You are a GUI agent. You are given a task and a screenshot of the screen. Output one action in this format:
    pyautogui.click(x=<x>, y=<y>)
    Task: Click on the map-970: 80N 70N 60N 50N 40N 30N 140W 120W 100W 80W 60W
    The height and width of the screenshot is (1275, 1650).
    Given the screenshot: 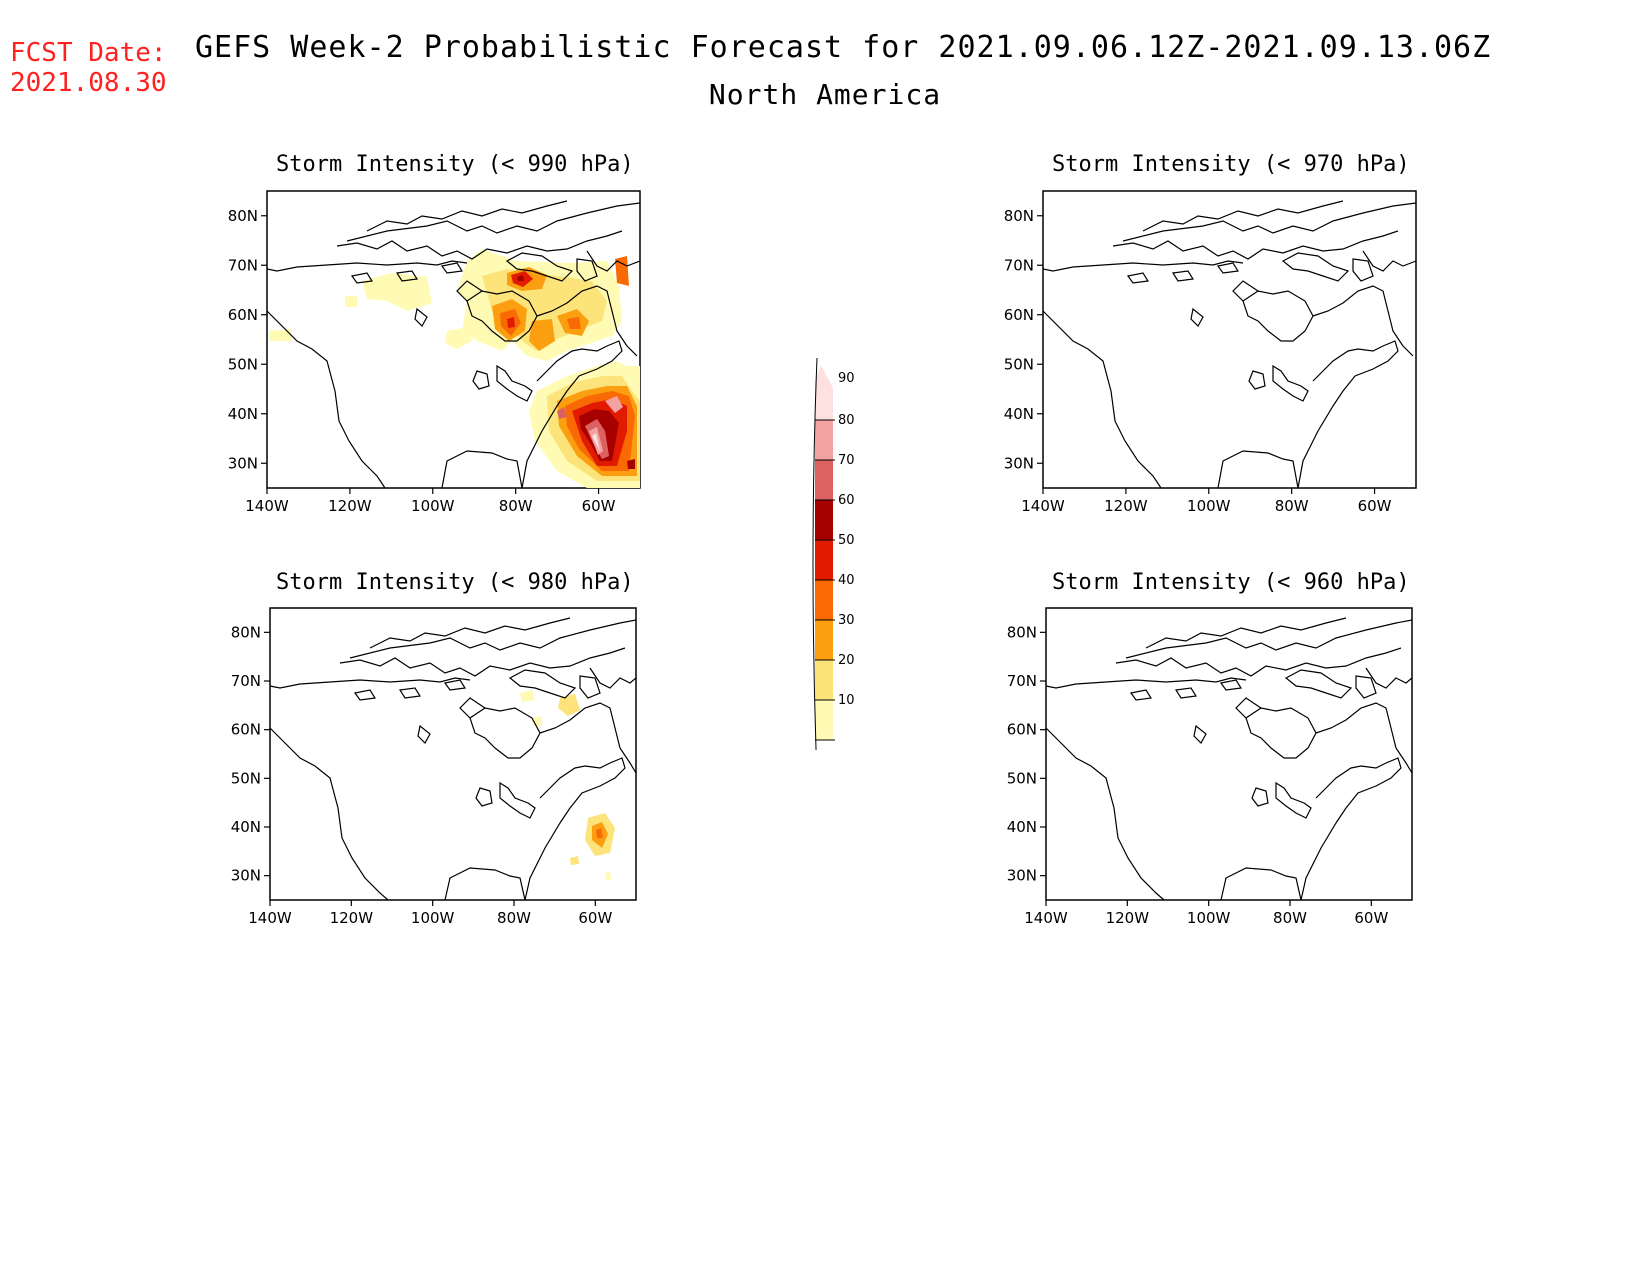 What is the action you would take?
    pyautogui.click(x=1210, y=352)
    